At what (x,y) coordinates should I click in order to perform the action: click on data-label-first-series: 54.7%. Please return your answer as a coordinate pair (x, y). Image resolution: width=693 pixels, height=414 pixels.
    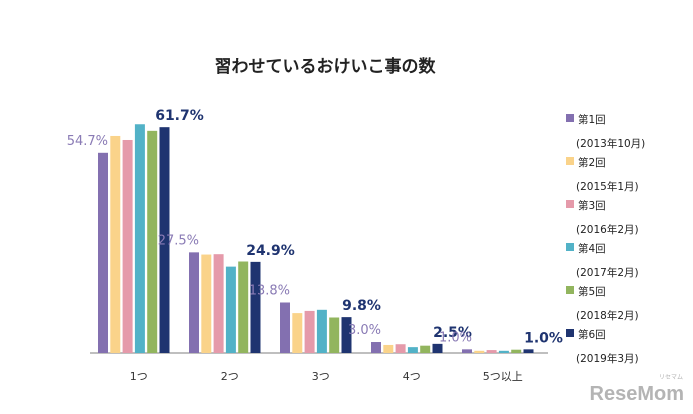
    Looking at the image, I should click on (87, 141).